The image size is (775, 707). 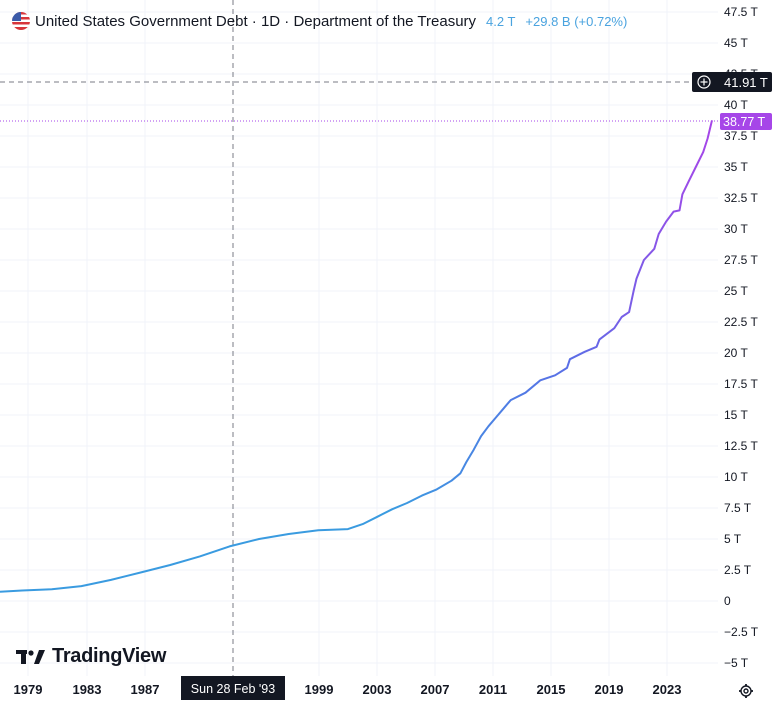 I want to click on last-price-label: 38.77 T, so click(x=744, y=122).